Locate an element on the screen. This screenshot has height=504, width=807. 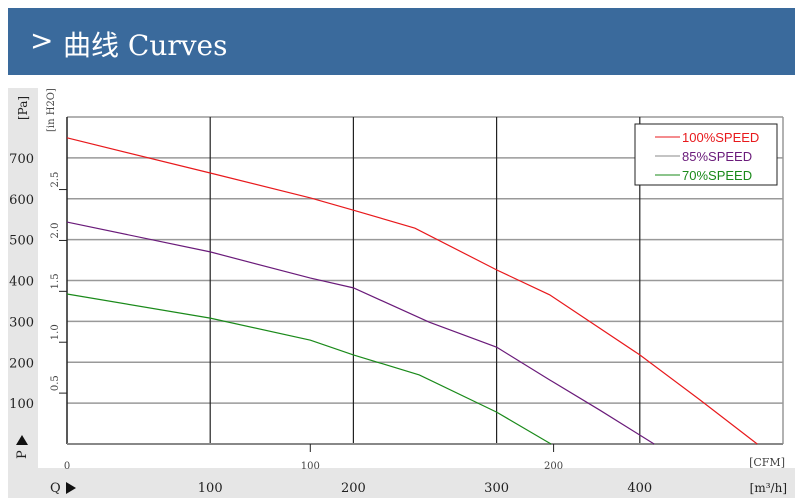
x-axis-band is located at coordinates (401, 483).